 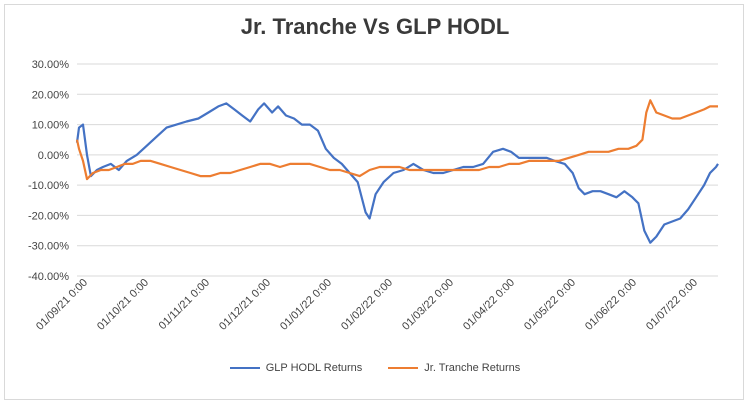 What do you see at coordinates (306, 305) in the screenshot?
I see `x-tick-label: 01/01/22 0:00` at bounding box center [306, 305].